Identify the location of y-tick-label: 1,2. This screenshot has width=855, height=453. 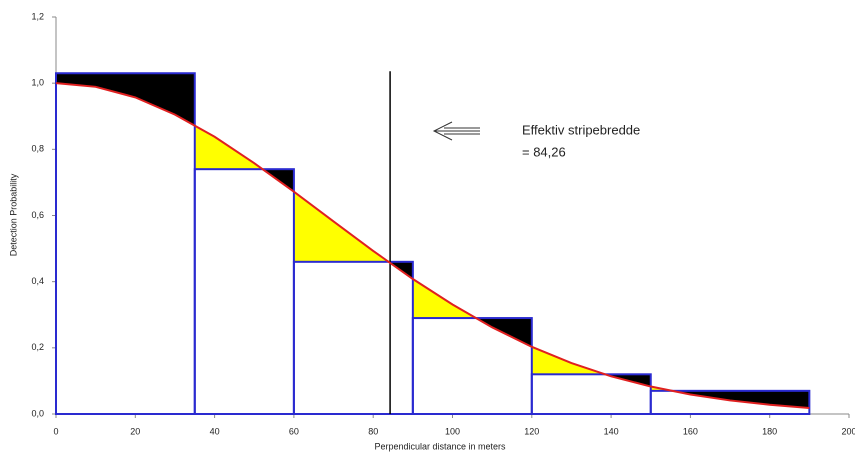
(37, 16).